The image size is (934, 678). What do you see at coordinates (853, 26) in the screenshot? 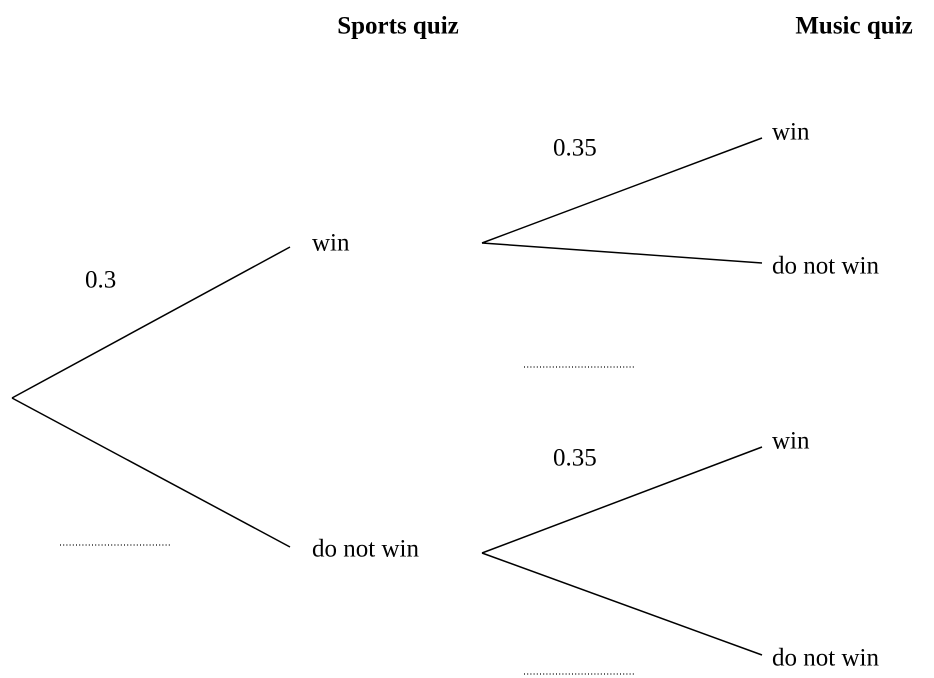
I see `column-header: Music quiz` at bounding box center [853, 26].